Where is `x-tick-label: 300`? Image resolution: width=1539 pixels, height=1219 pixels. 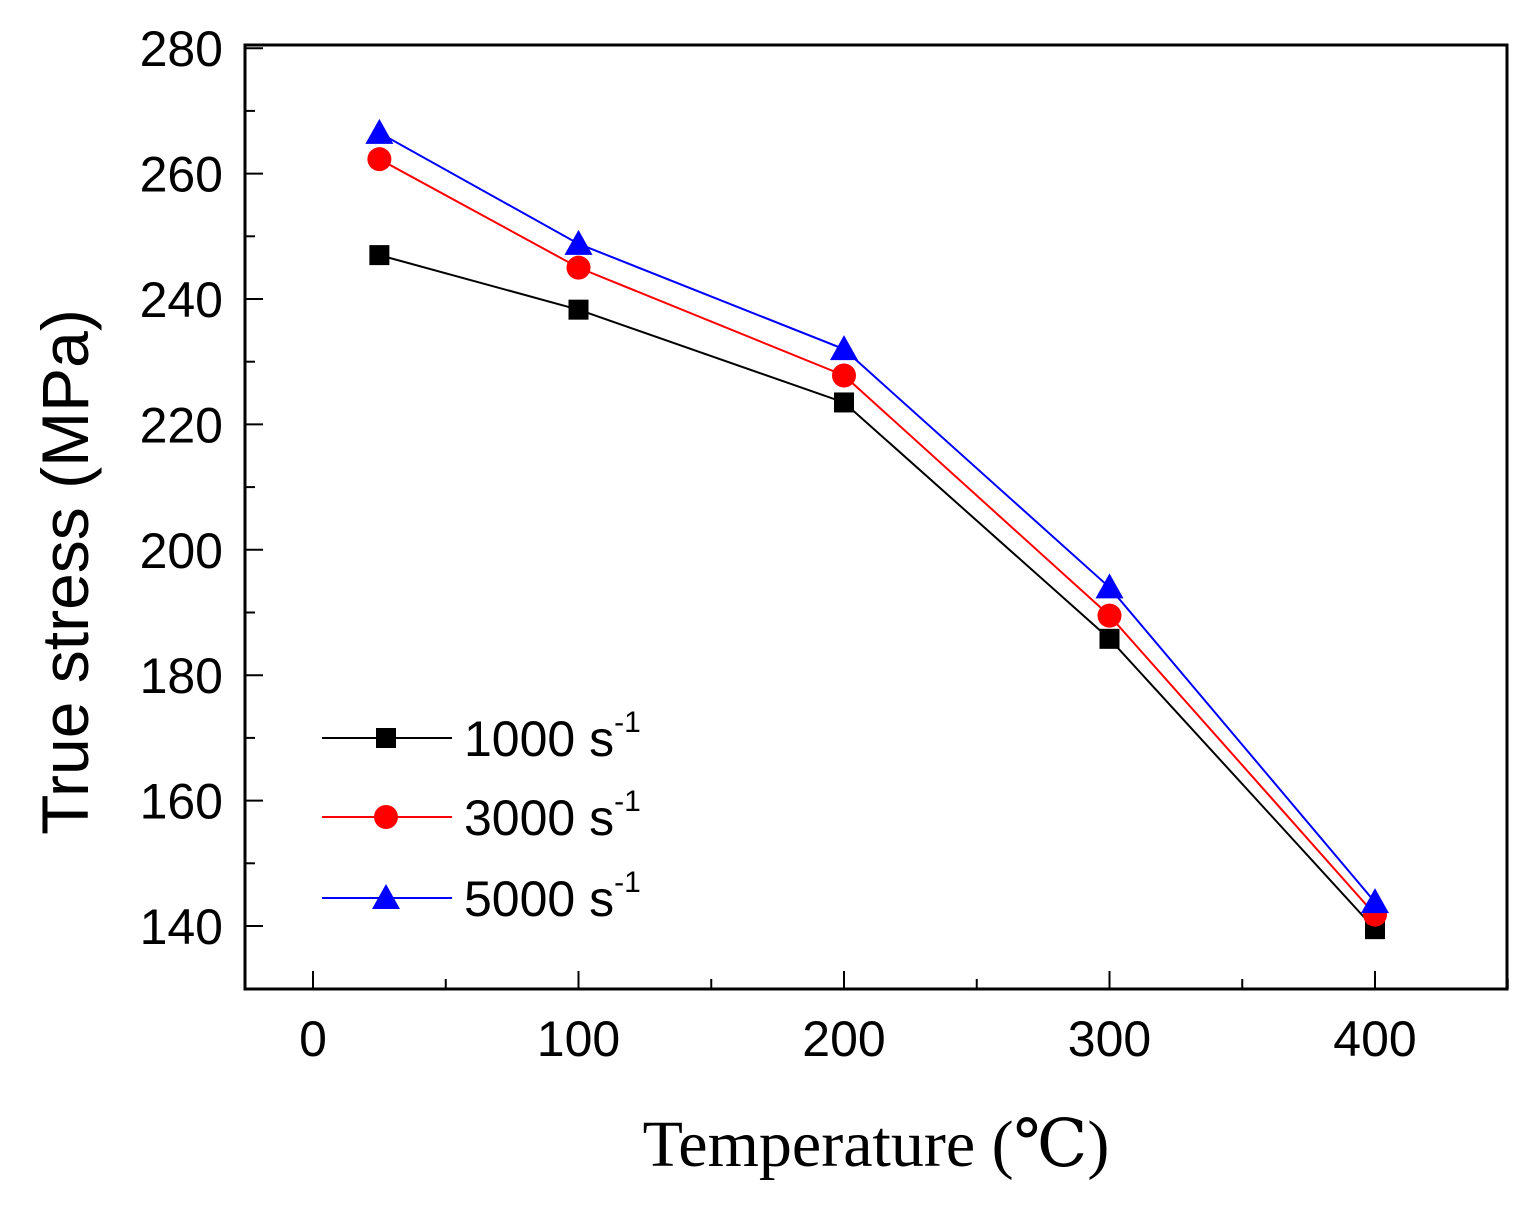 x-tick-label: 300 is located at coordinates (1109, 1039).